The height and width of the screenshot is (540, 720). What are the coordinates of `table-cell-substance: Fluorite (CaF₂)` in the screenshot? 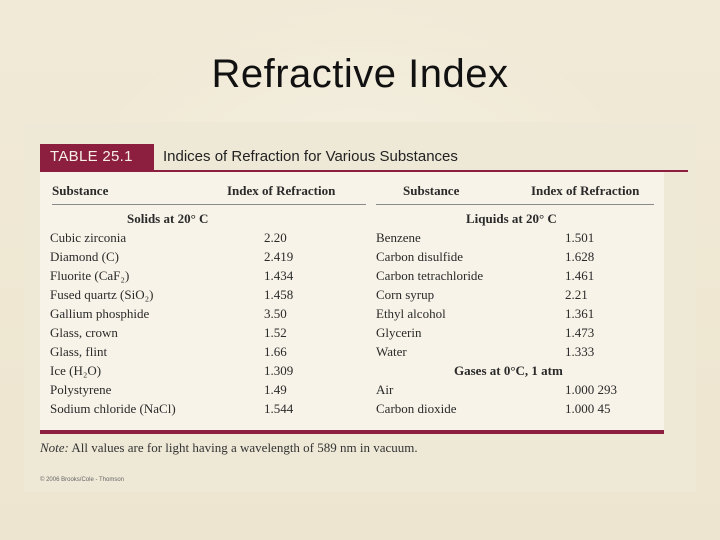 It's located at (90, 275).